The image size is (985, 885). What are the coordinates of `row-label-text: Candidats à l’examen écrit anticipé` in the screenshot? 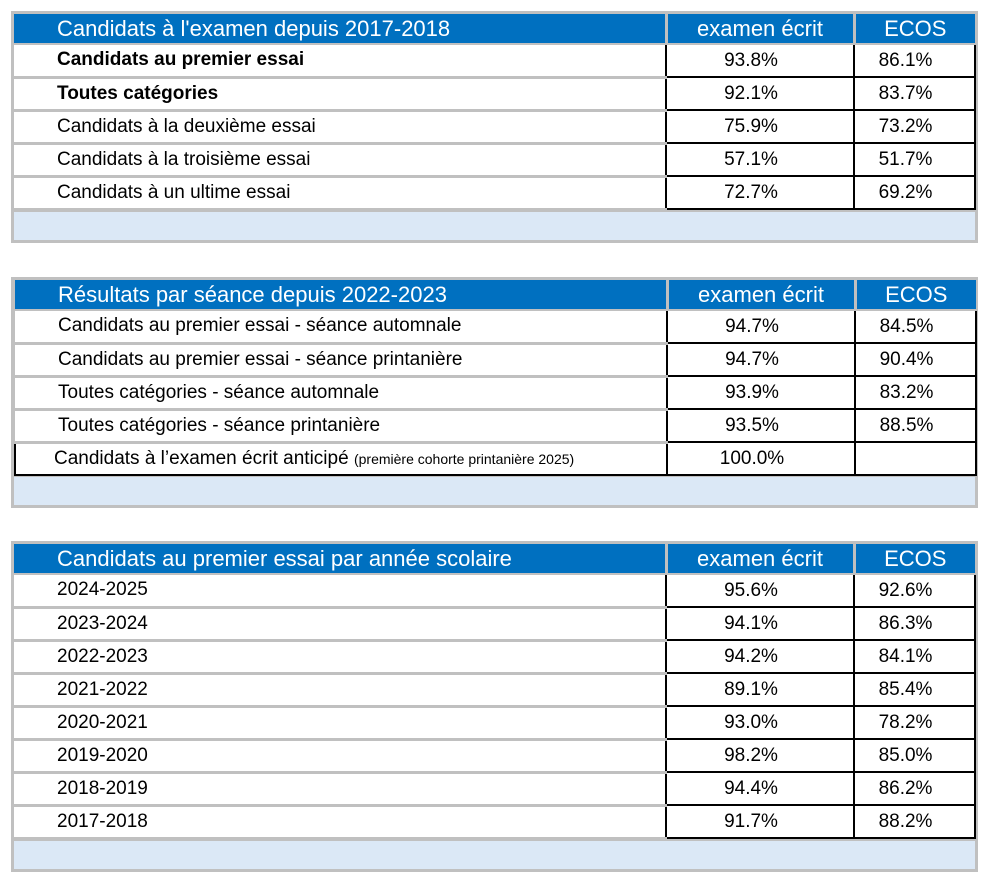 It's located at (201, 458).